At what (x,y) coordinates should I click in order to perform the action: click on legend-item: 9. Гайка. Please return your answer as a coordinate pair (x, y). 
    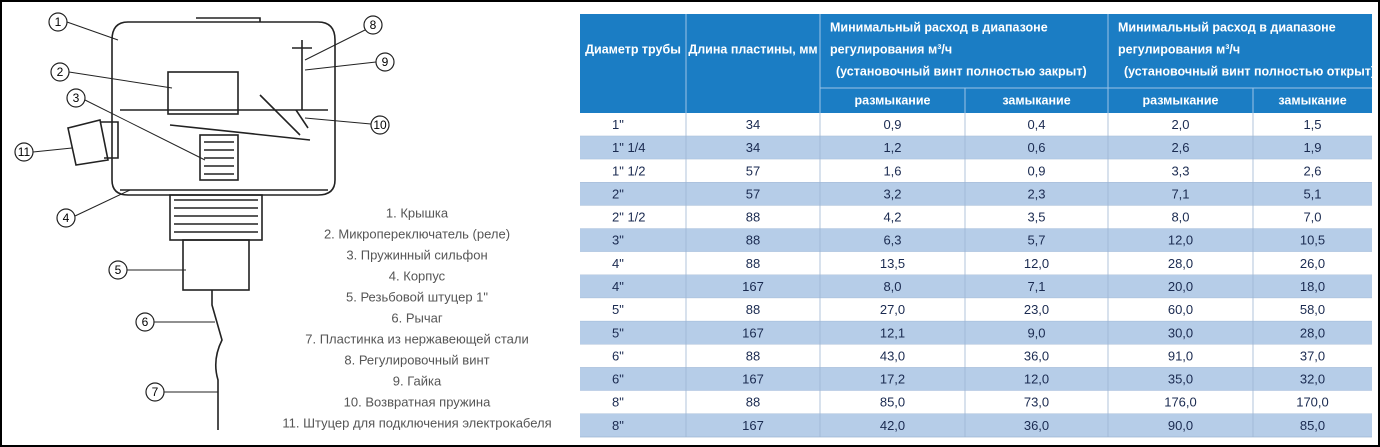
    Looking at the image, I should click on (417, 380).